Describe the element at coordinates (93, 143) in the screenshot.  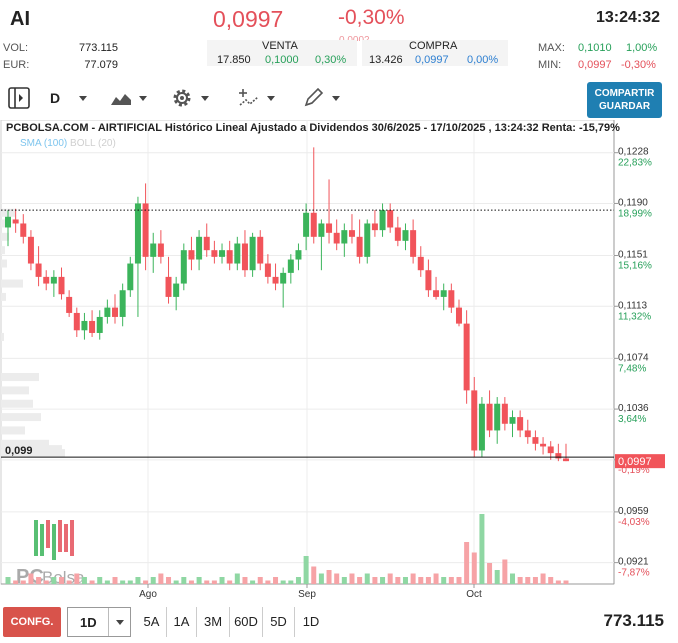
I see `boll-label: BOLL (20)` at that location.